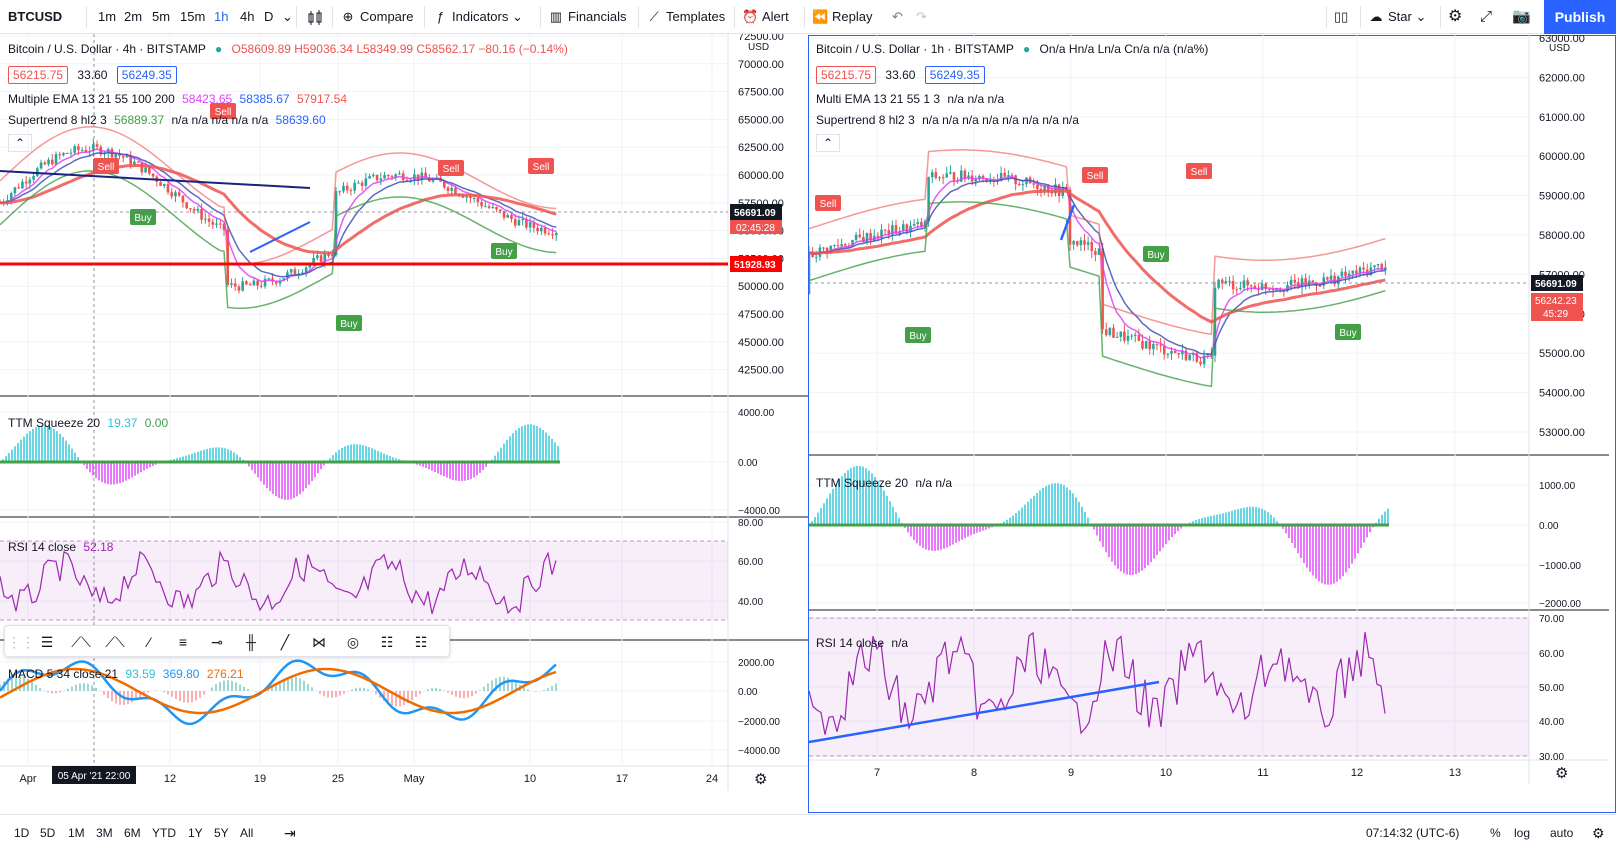 The width and height of the screenshot is (1616, 854). What do you see at coordinates (421, 642) in the screenshot?
I see `short-position-icon: ☷` at bounding box center [421, 642].